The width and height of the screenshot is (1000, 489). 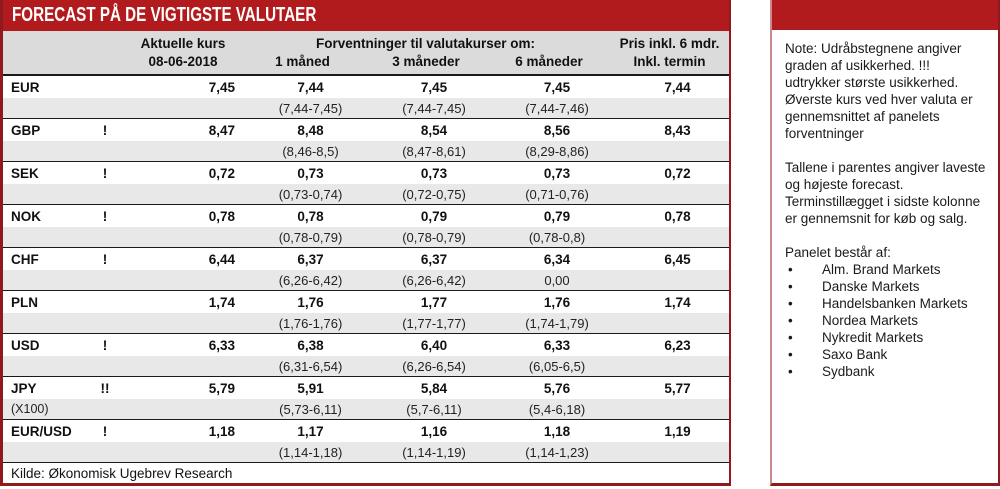 What do you see at coordinates (366, 302) in the screenshot?
I see `value-row: PLN 1,74 1,76 1,77 1,76 1,74` at bounding box center [366, 302].